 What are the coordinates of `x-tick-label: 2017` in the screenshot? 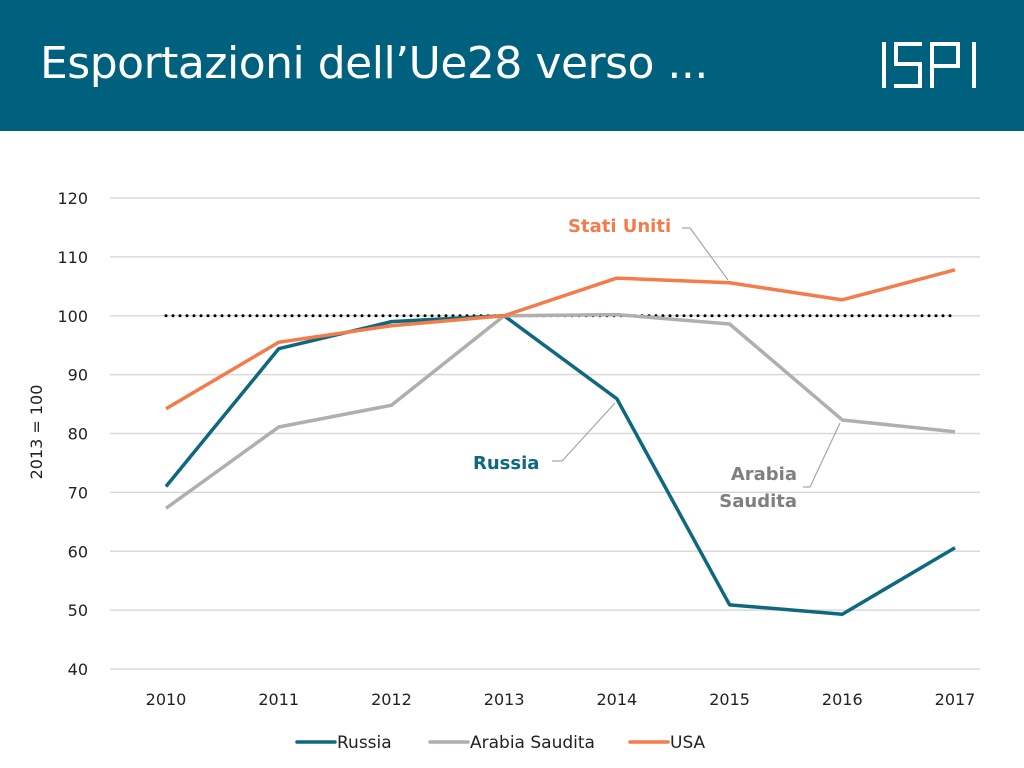 It's located at (955, 699).